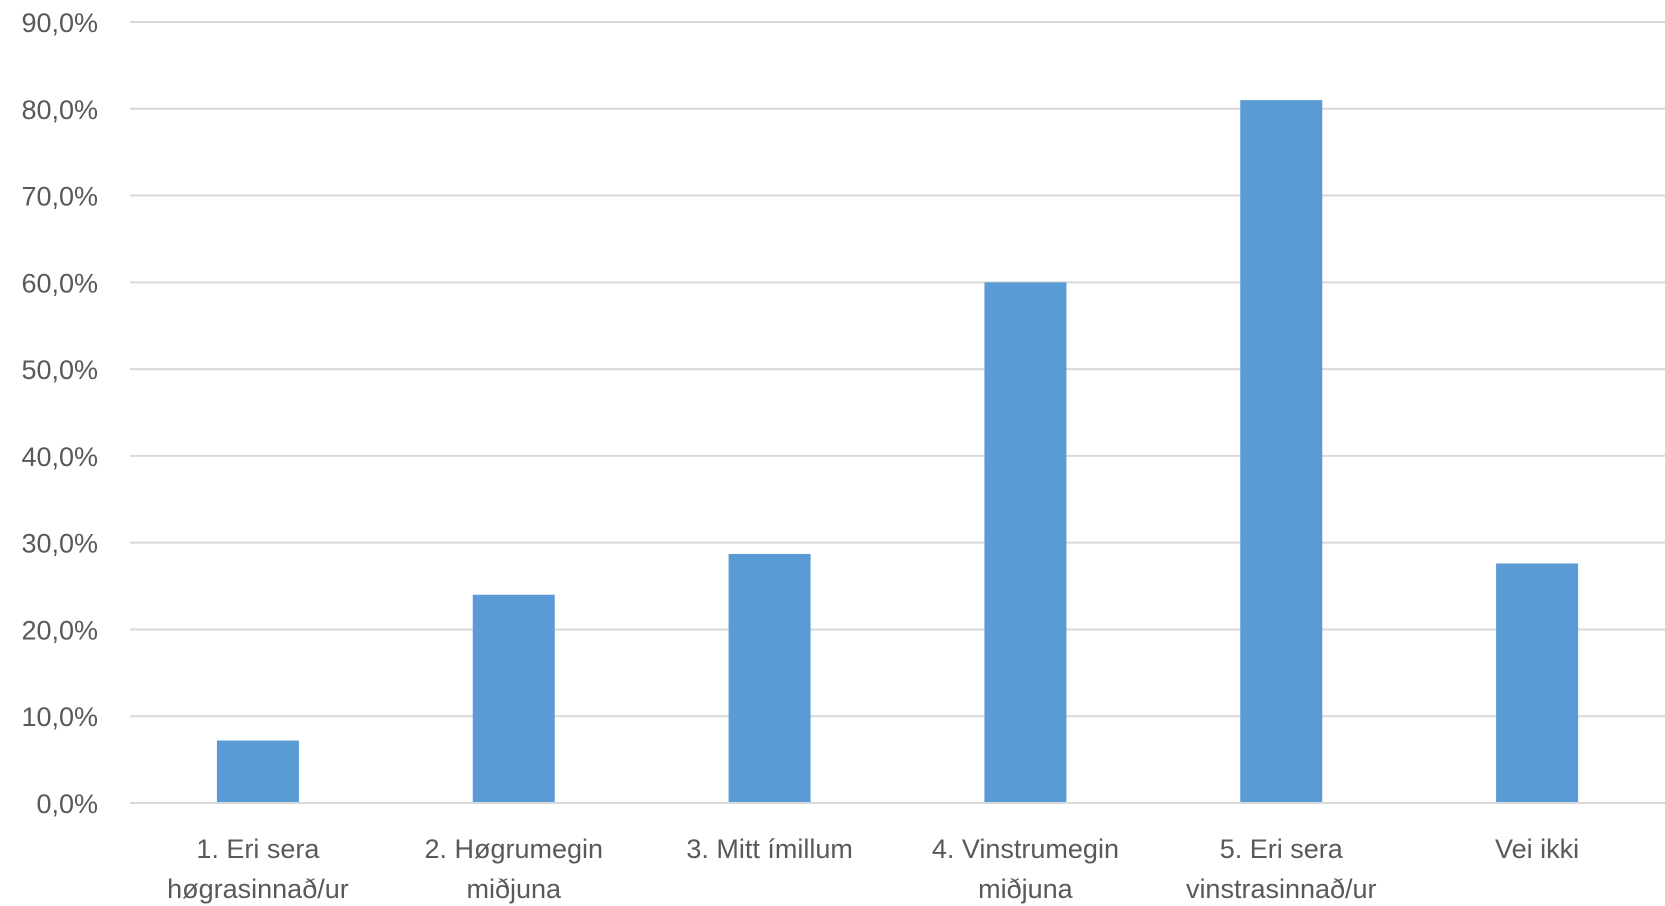  What do you see at coordinates (59, 370) in the screenshot?
I see `y-tick-label: 50,0%` at bounding box center [59, 370].